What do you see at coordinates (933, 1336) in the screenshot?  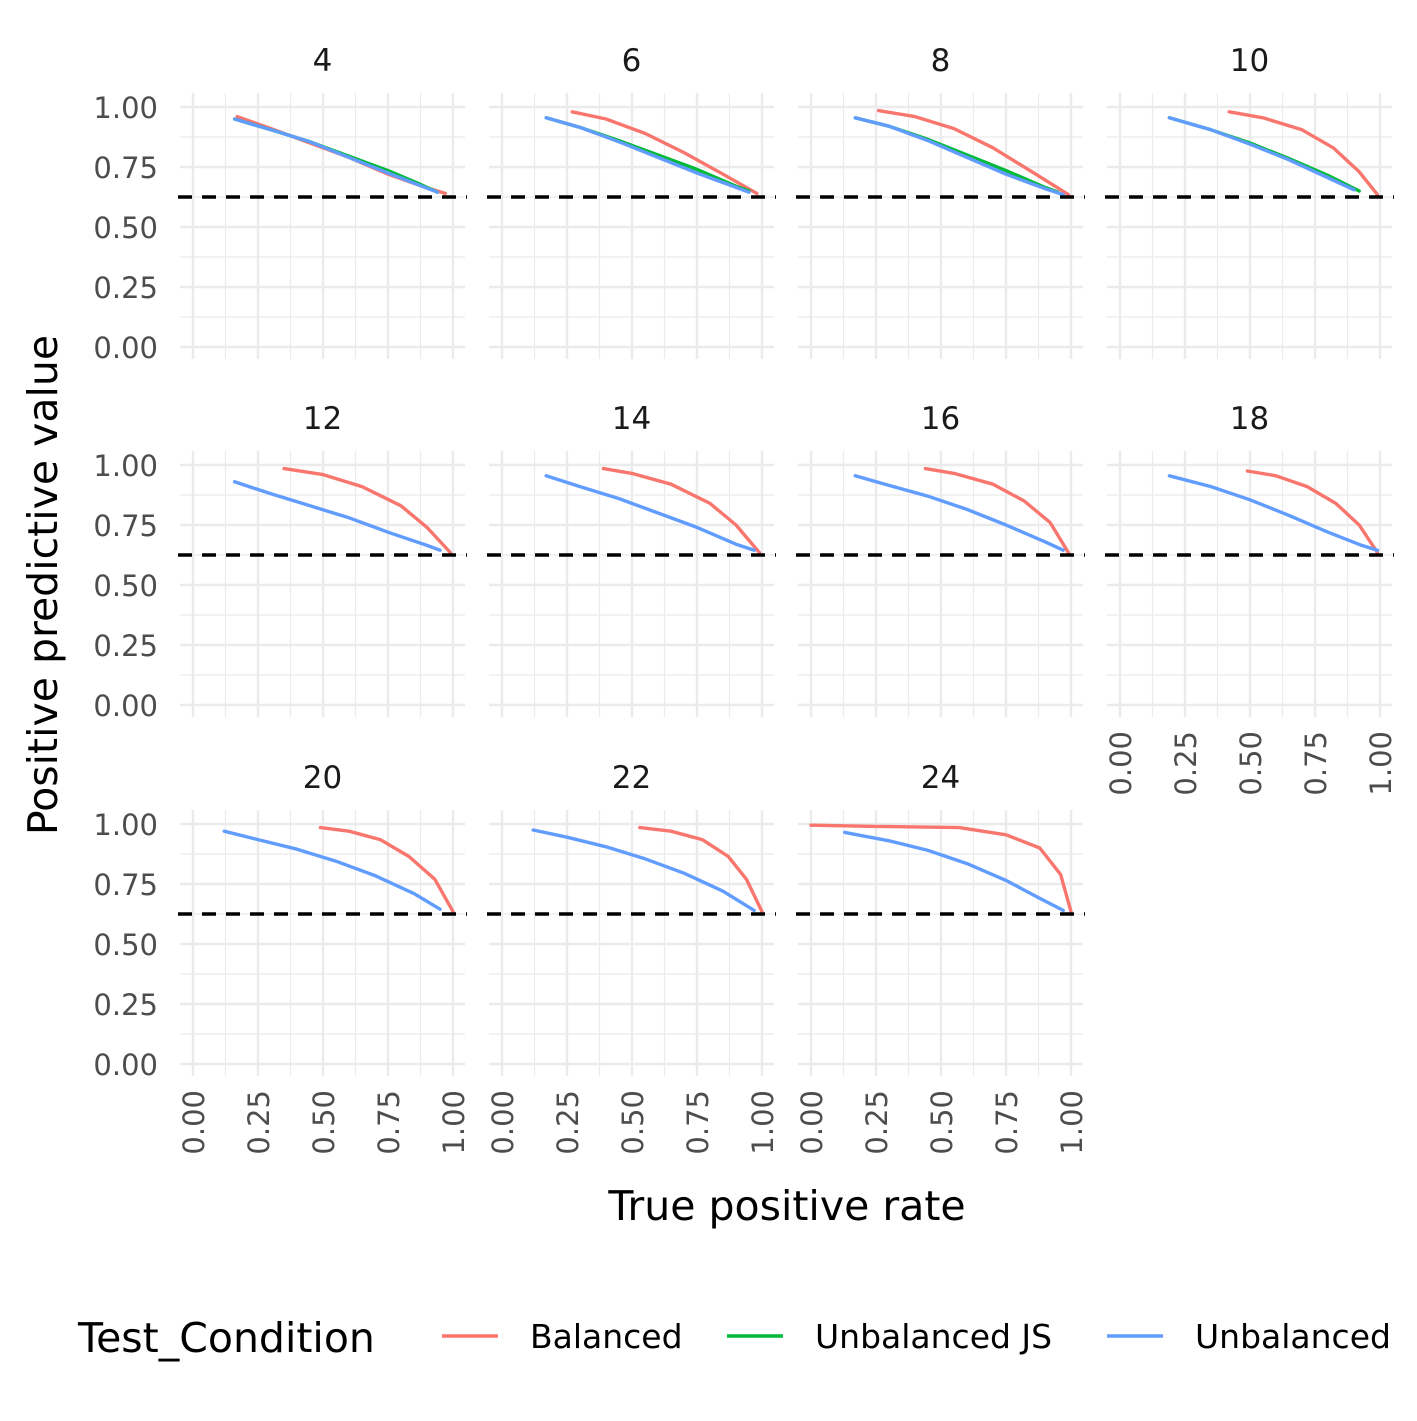 I see `legend-label: Unbalanced JS` at bounding box center [933, 1336].